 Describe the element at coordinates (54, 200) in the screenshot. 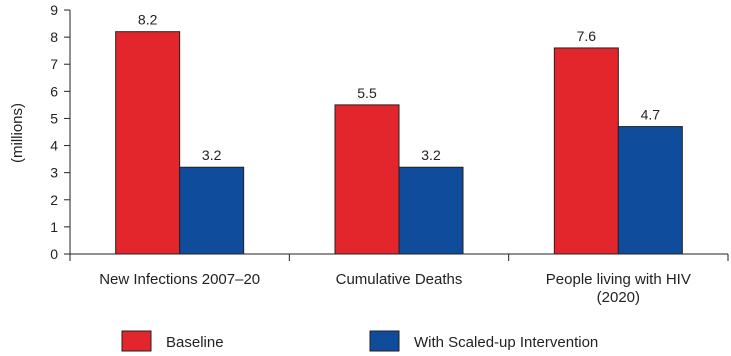

I see `y-tick-label: 2` at that location.